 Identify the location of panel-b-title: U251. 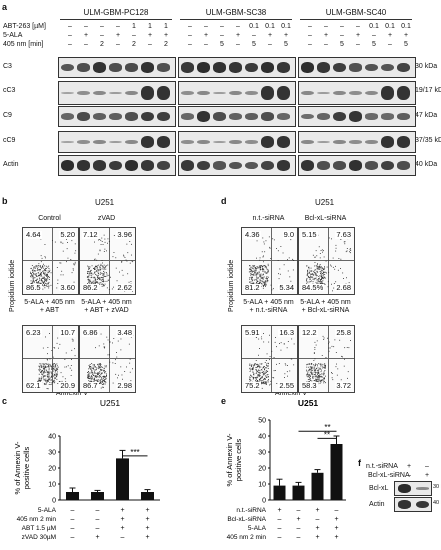
(105, 202).